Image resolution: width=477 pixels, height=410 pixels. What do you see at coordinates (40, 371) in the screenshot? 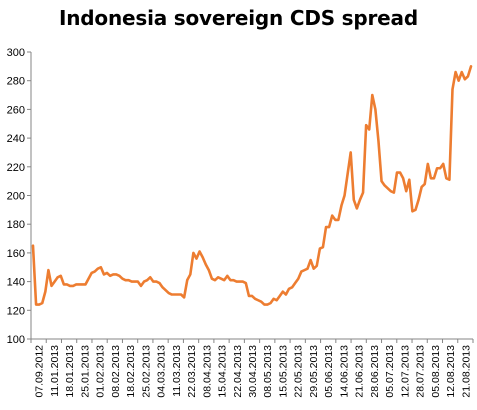
I see `x-tick-label: 07.09.2012` at bounding box center [40, 371].